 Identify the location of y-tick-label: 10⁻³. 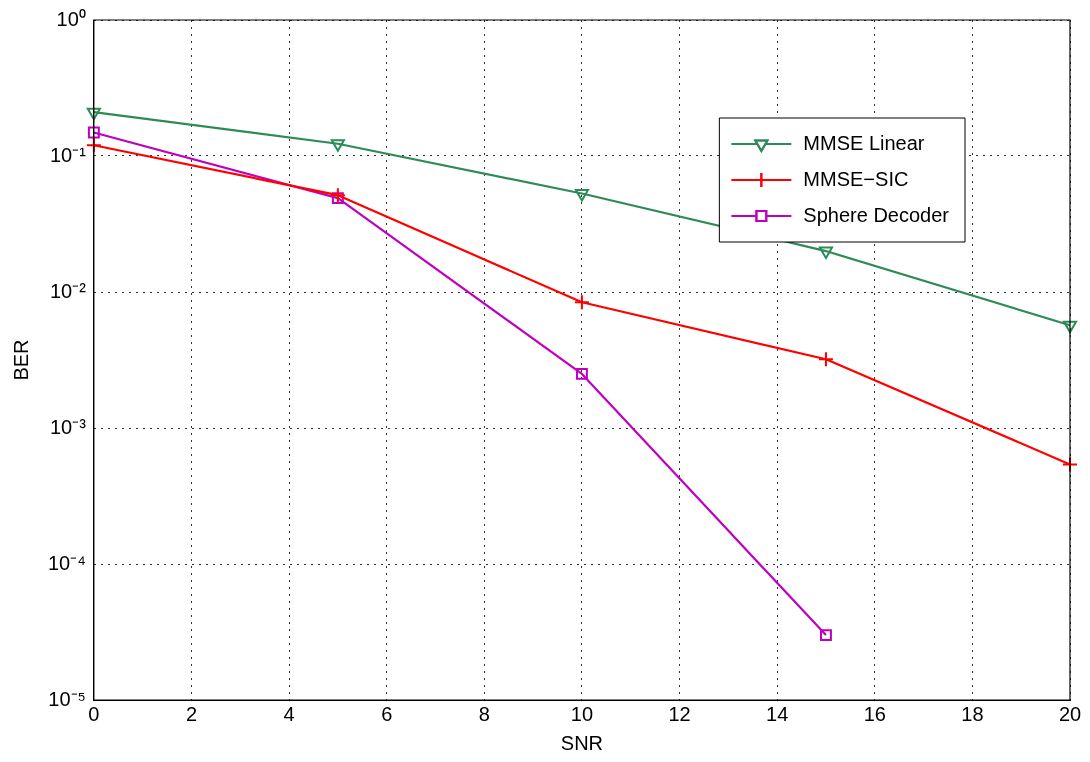
(68, 426).